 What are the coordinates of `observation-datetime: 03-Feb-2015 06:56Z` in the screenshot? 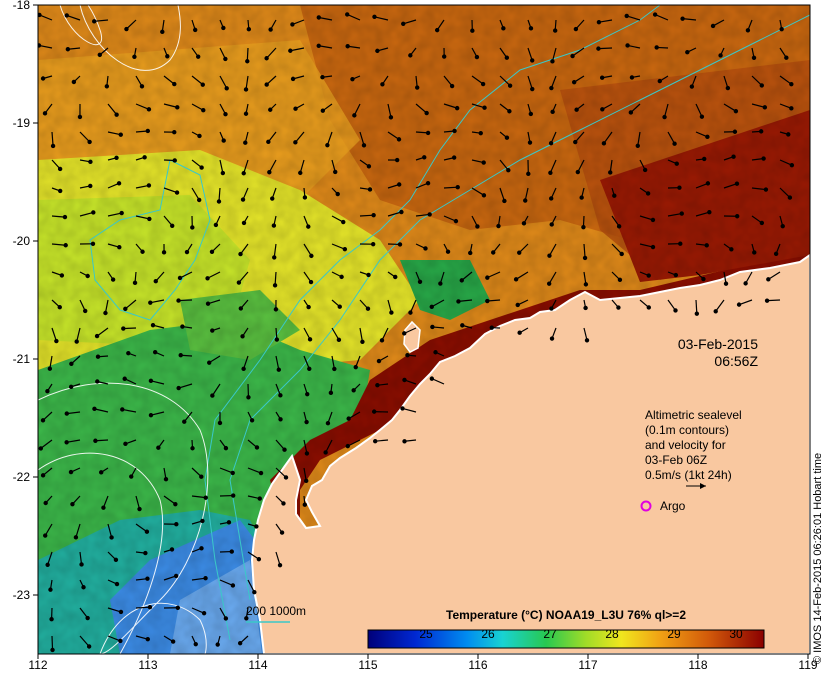 It's located at (710, 353).